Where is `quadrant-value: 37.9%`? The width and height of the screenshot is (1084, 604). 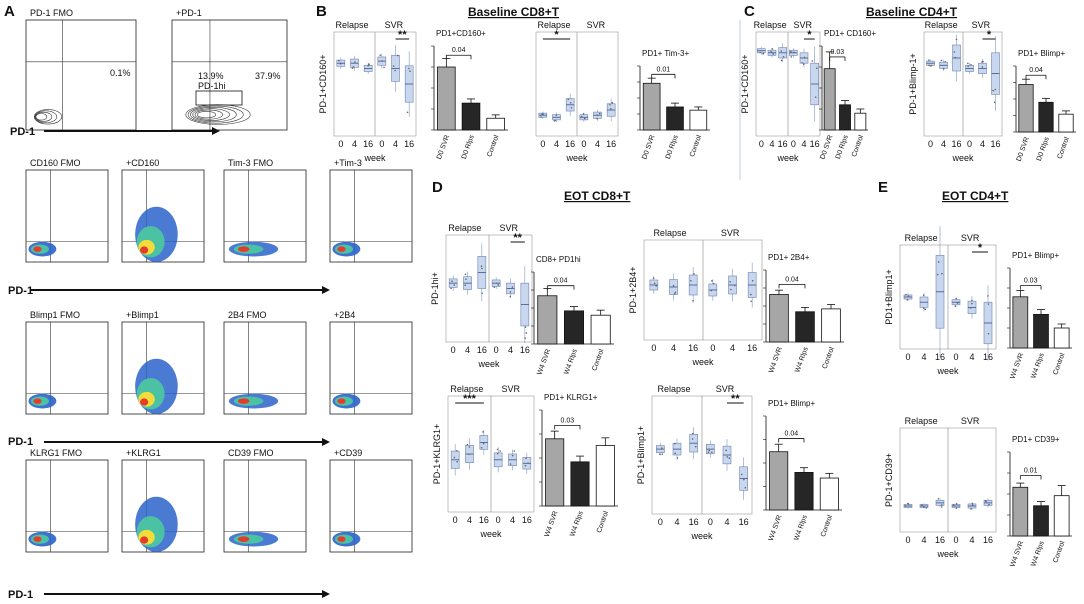 quadrant-value: 37.9% is located at coordinates (268, 76).